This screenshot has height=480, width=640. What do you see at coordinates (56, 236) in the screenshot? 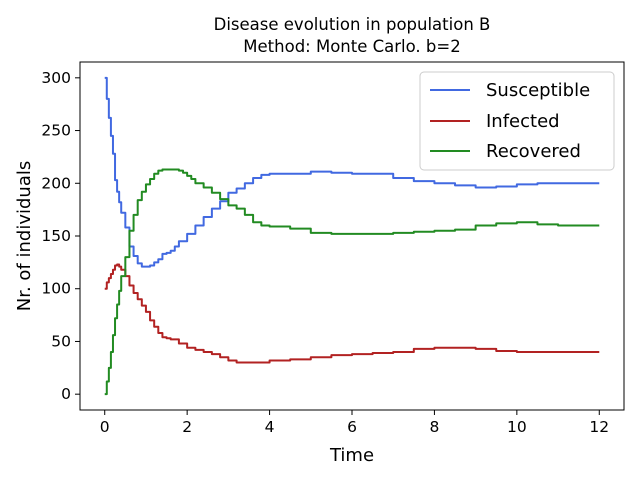
I see `y-tick-label: 150` at bounding box center [56, 236].